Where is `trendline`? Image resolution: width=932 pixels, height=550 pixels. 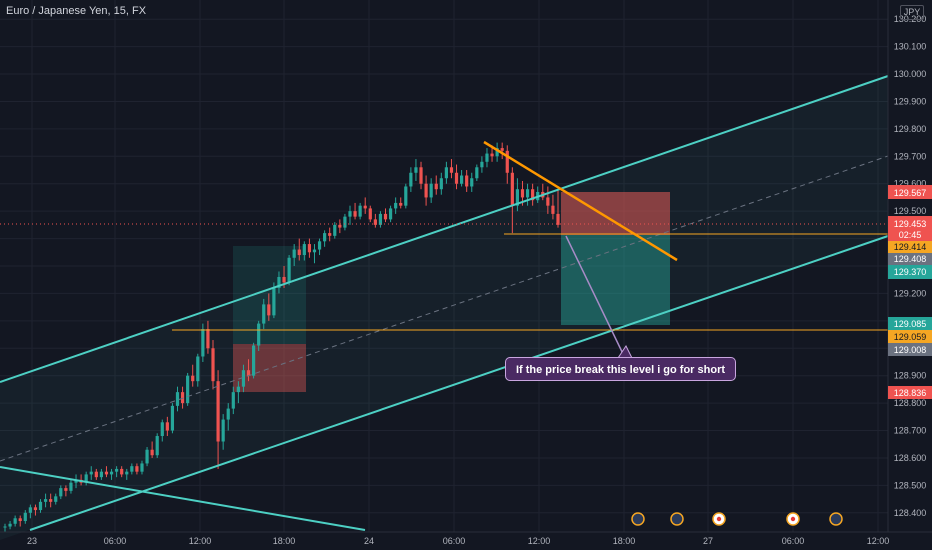
trendline is located at coordinates (580, 201).